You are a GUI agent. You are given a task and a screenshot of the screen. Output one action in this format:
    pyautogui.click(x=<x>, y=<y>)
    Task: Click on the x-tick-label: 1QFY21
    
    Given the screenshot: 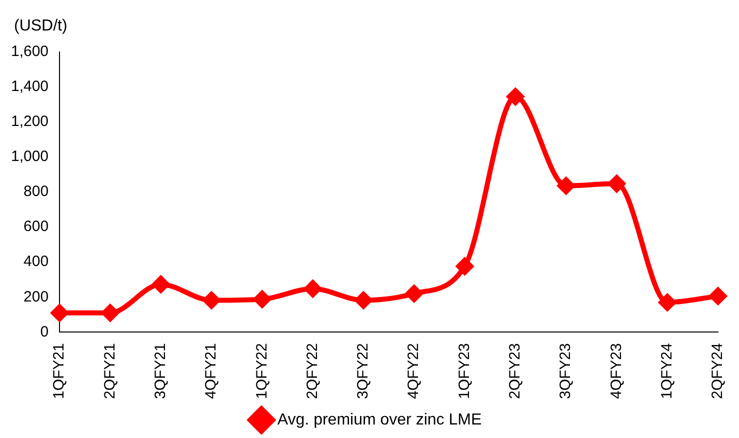 What is the action you would take?
    pyautogui.click(x=59, y=371)
    